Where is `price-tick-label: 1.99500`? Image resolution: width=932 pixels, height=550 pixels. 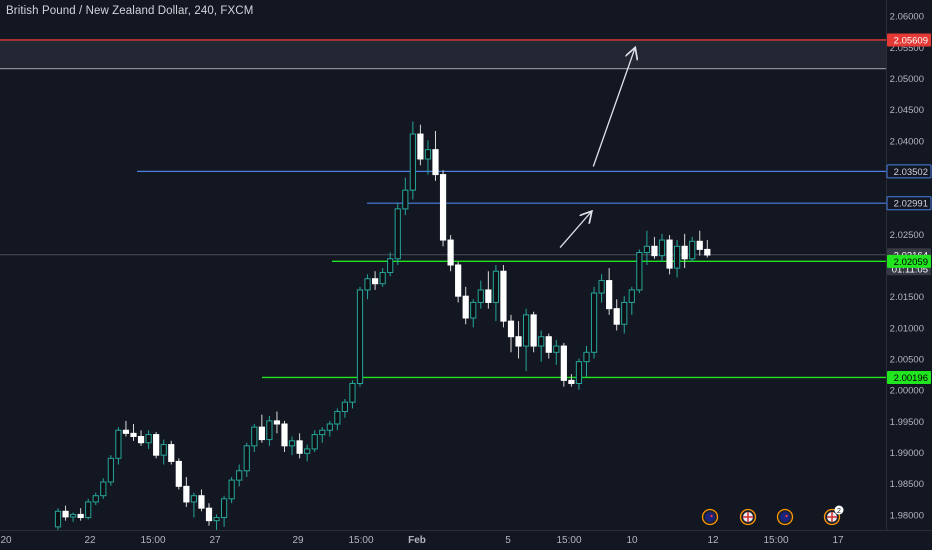
price-tick-label: 1.99500 is located at coordinates (907, 422).